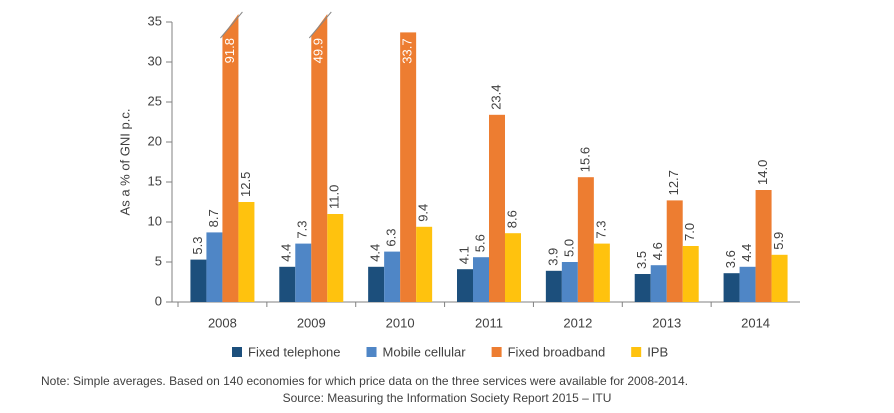  Describe the element at coordinates (197, 246) in the screenshot. I see `value-label: 5.3` at that location.